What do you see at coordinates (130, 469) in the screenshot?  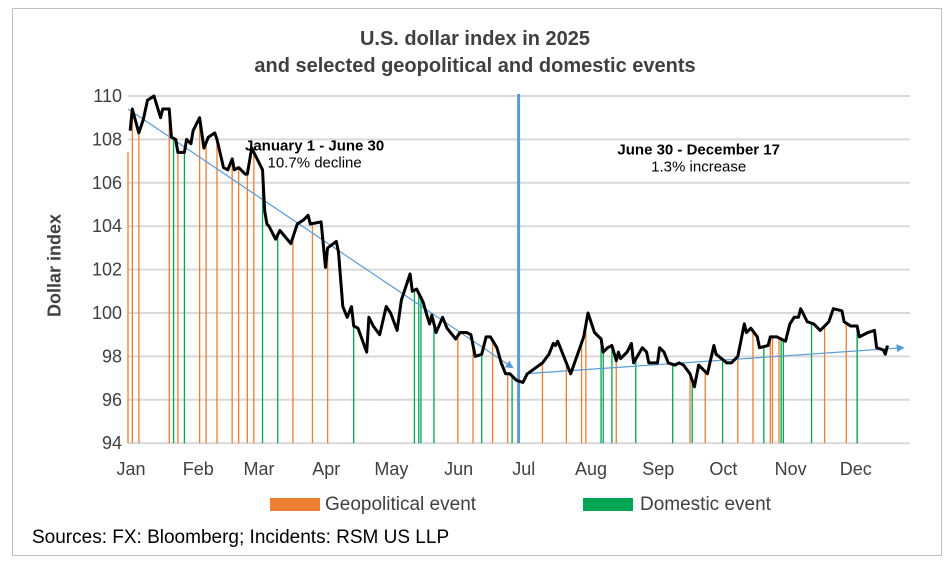 I see `x-tick-label: Jan` at bounding box center [130, 469].